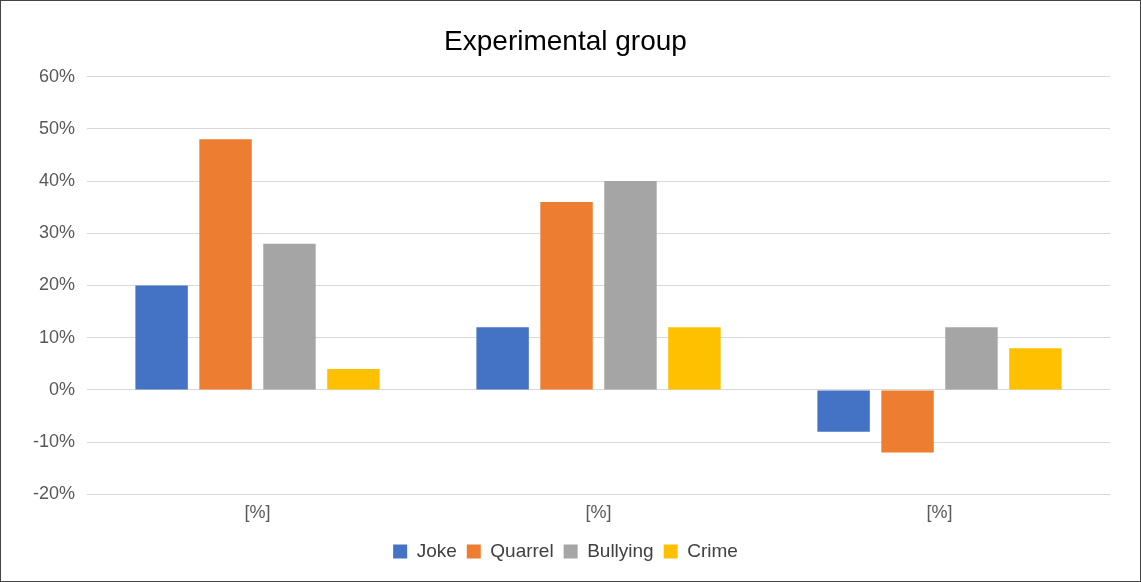  Describe the element at coordinates (712, 550) in the screenshot. I see `legend-label: Crime` at that location.